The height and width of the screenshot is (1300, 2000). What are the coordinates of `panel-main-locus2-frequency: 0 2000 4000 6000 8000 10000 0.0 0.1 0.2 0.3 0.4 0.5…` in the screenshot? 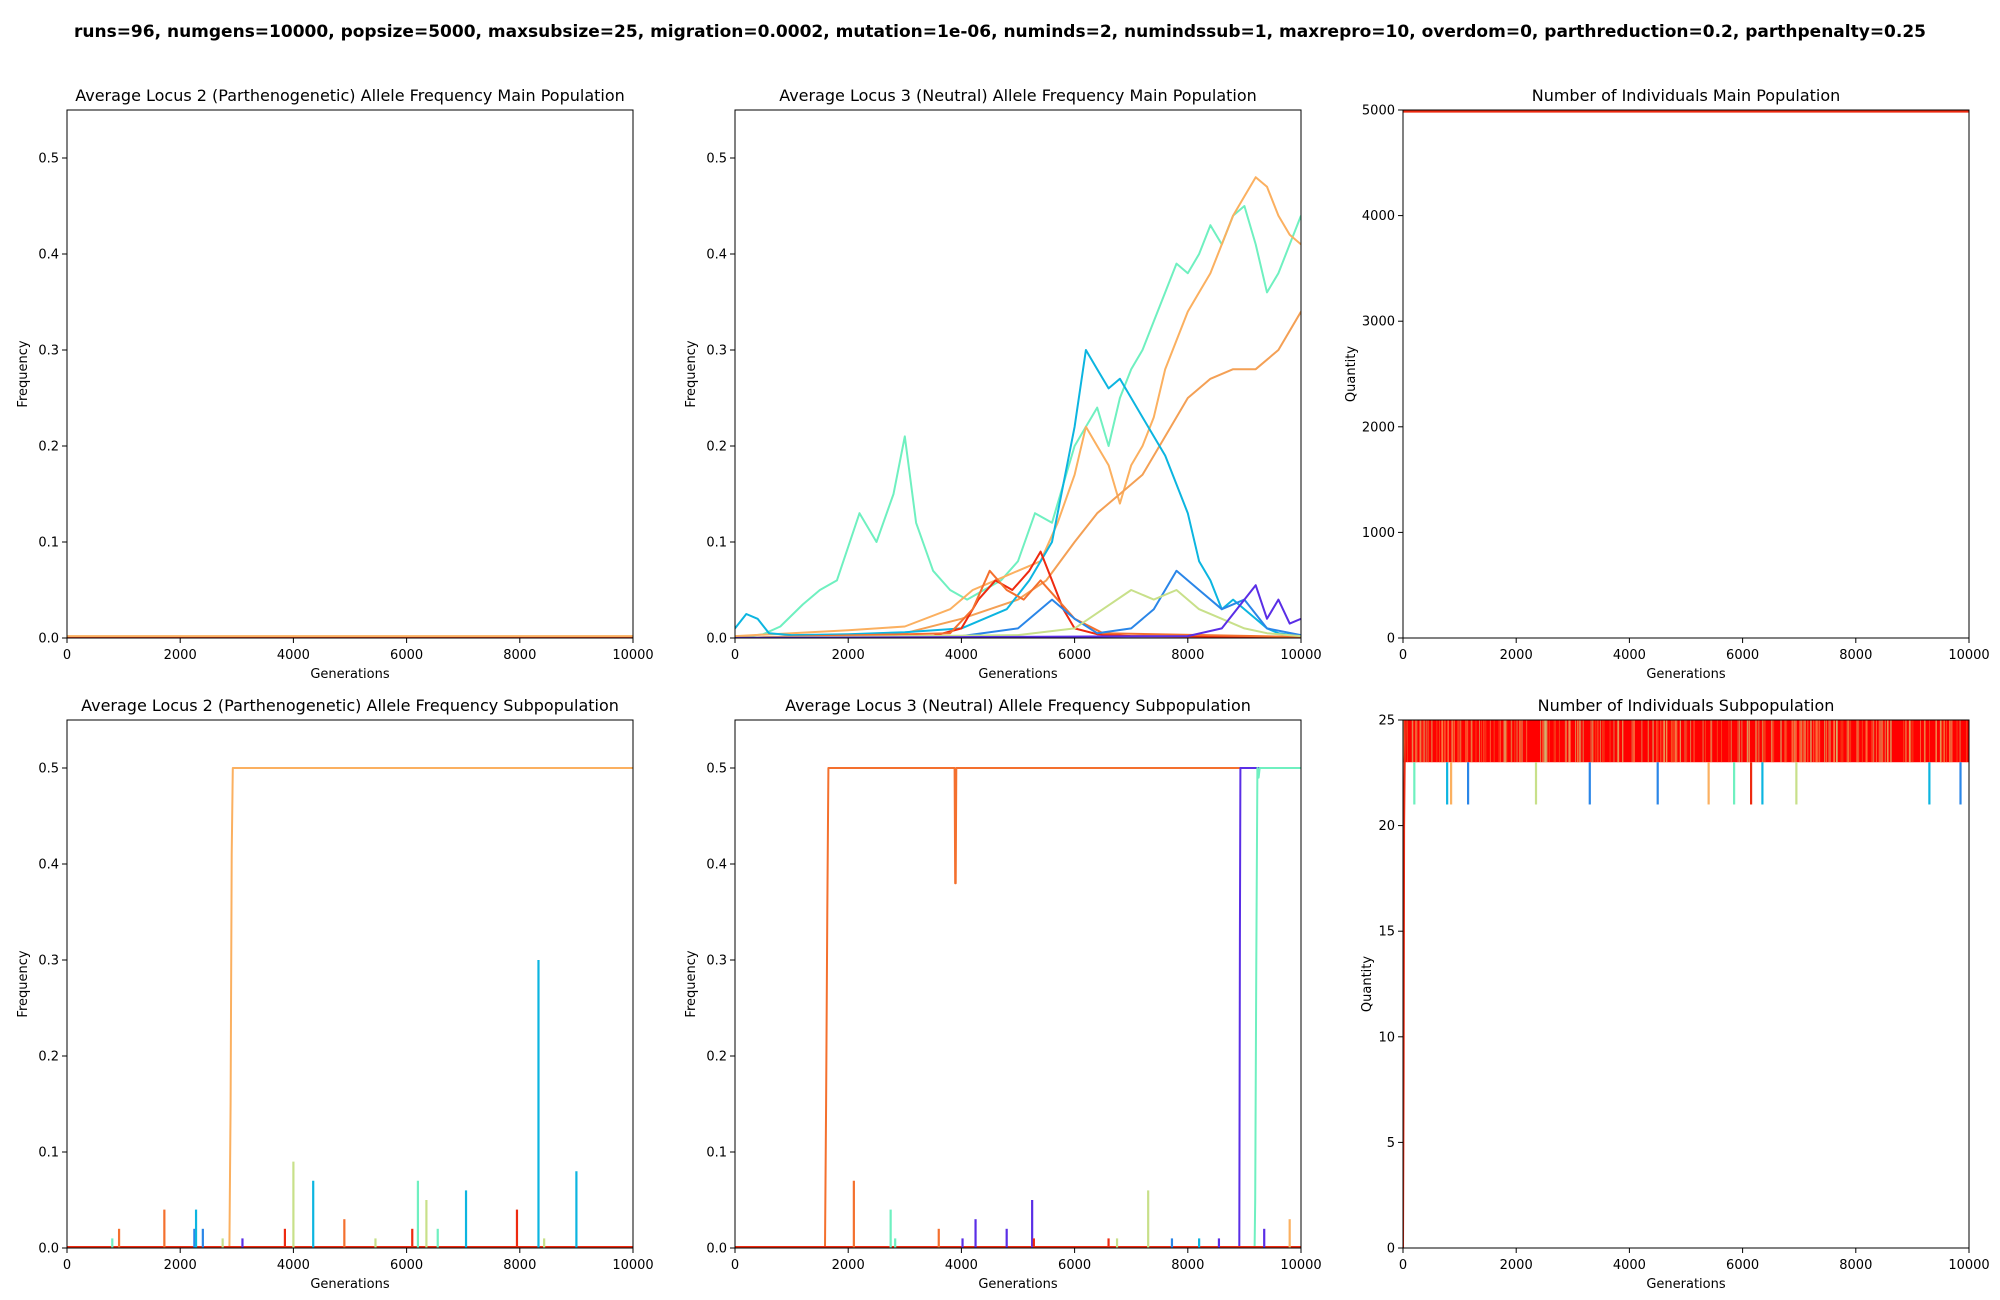 It's located at (335, 384).